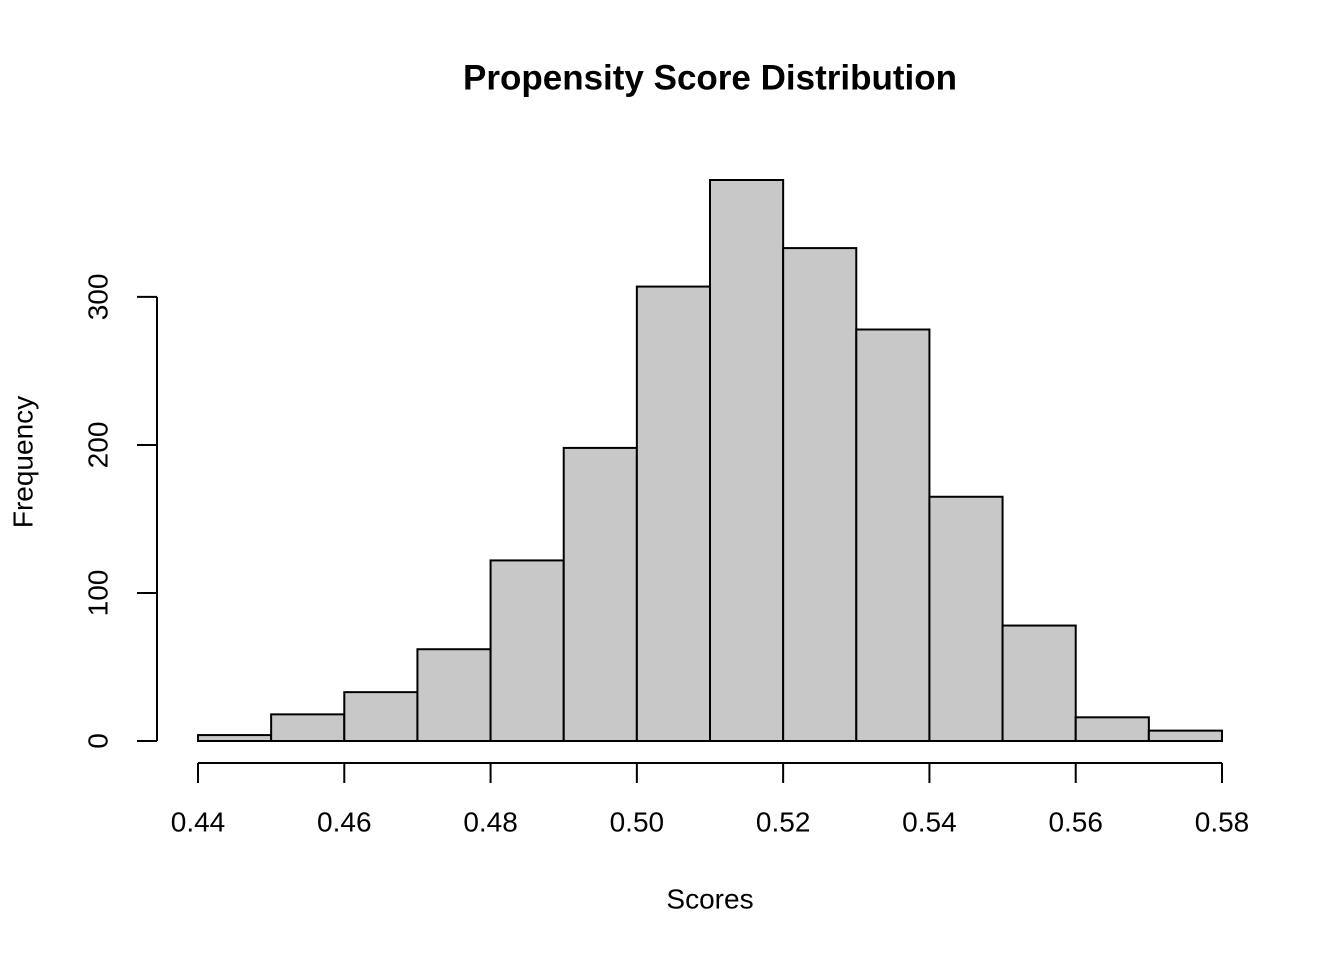 The image size is (1344, 960). Describe the element at coordinates (344, 821) in the screenshot. I see `x-tick-label: 0.46` at that location.